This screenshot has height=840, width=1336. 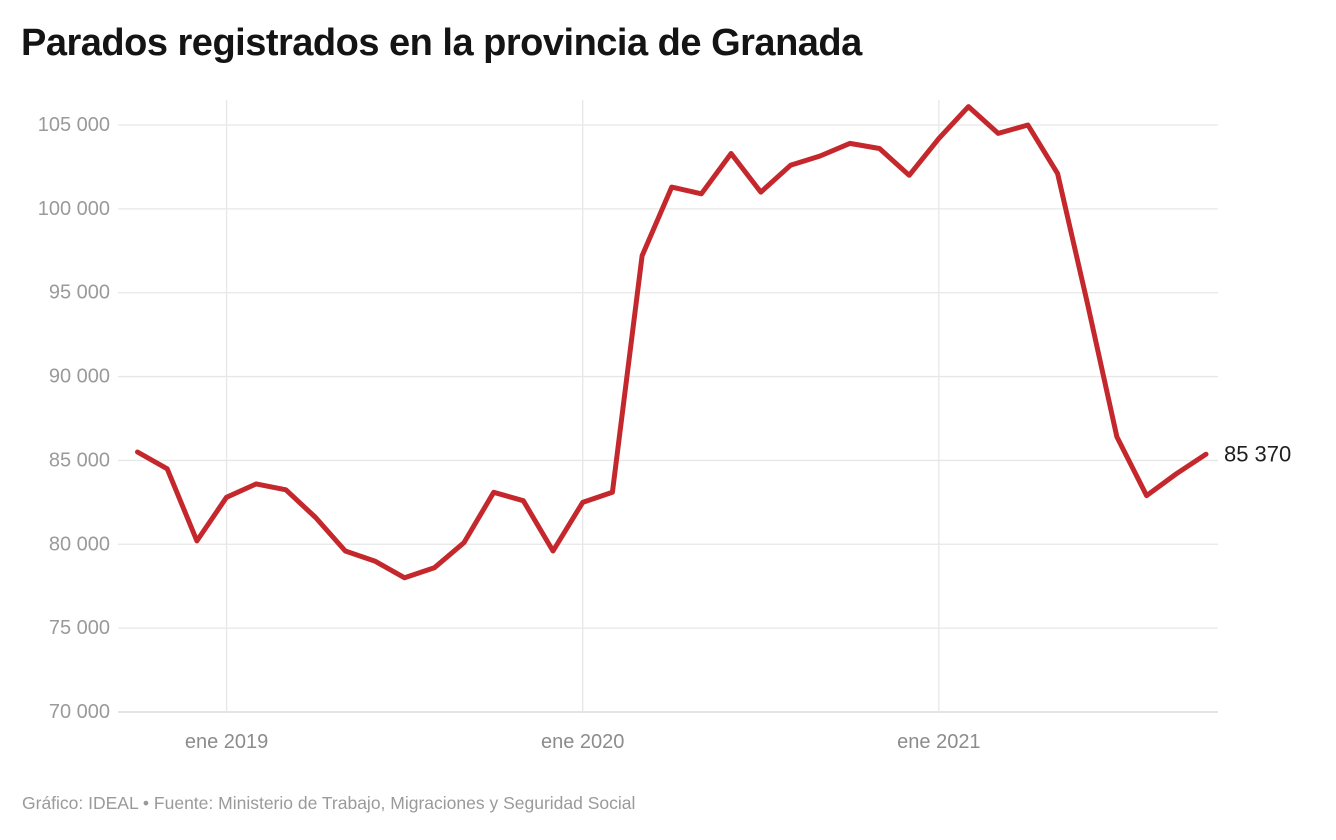 I want to click on y-axis-tick-label: 70 000, so click(x=79, y=712).